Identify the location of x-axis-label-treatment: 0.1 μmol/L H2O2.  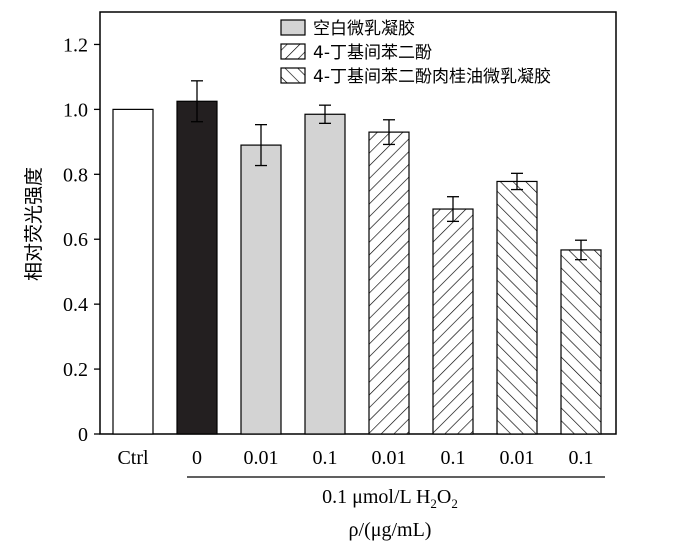
(390, 498).